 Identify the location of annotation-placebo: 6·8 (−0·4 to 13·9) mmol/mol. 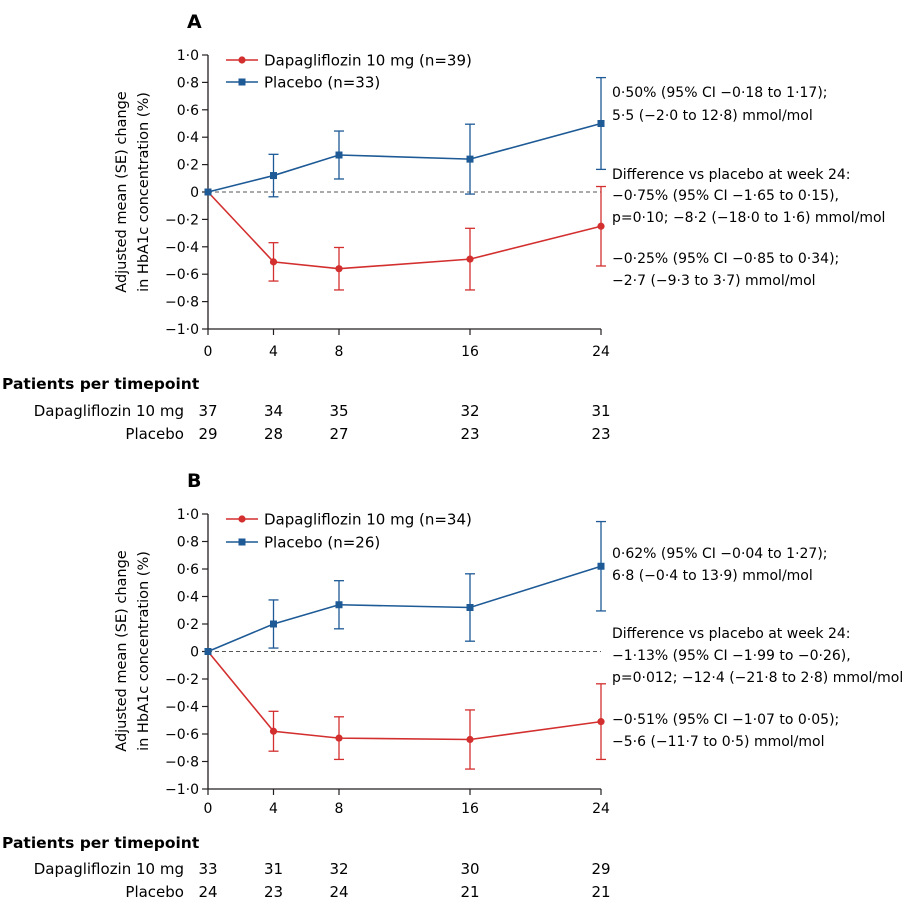
(712, 576).